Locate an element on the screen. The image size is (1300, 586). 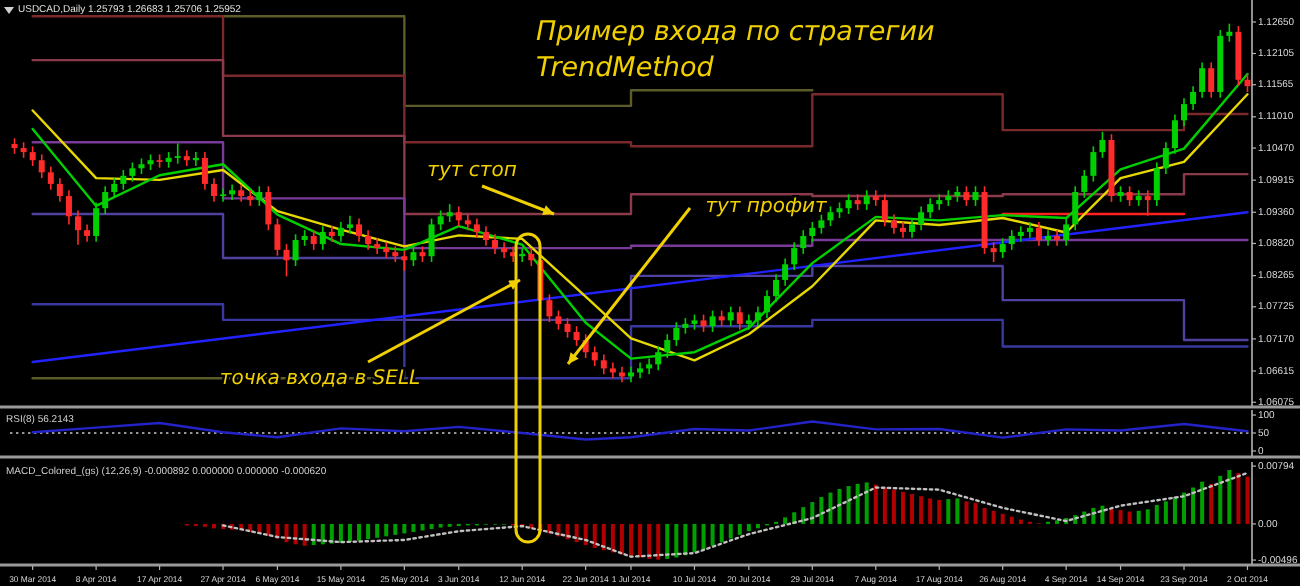
annotation: тут профит is located at coordinates (767, 207).